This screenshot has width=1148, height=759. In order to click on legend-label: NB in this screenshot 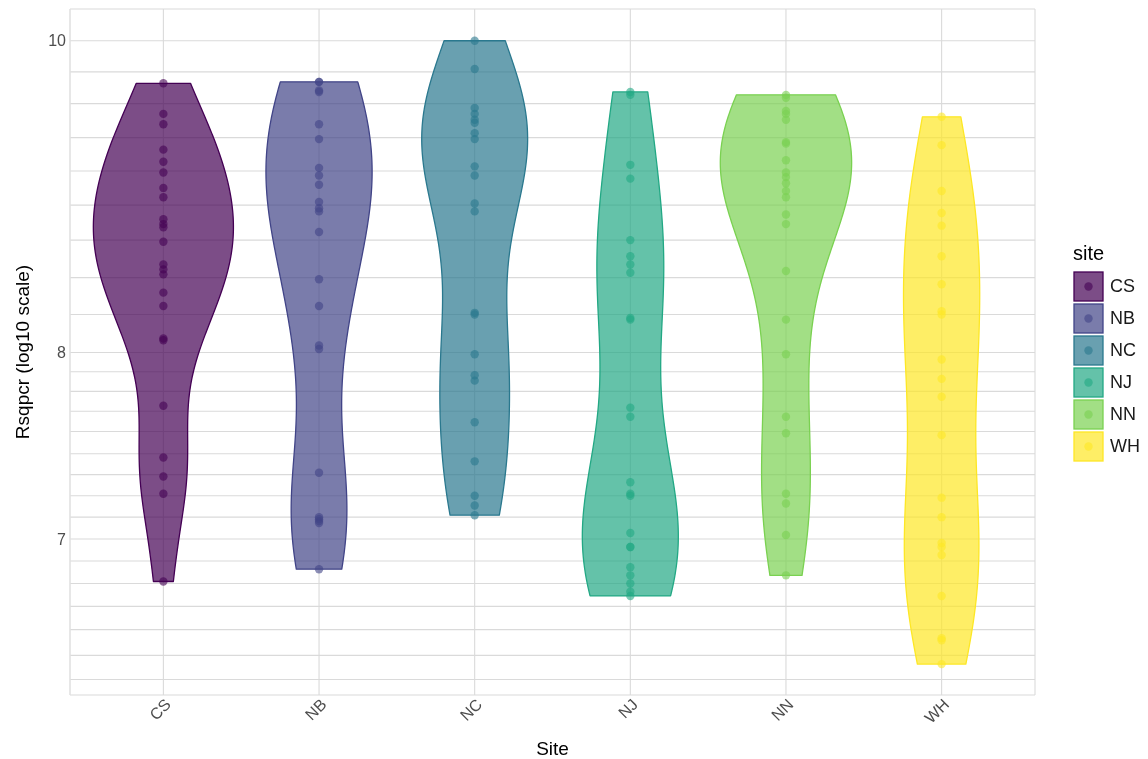, I will do `click(1123, 318)`.